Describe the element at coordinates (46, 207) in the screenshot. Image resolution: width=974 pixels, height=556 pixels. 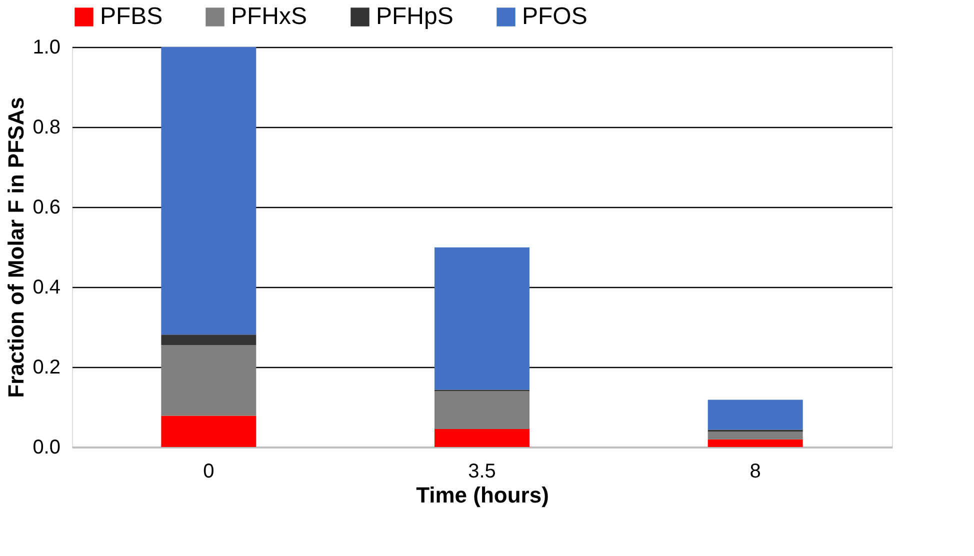
I see `y-tick-label: 0.6` at that location.